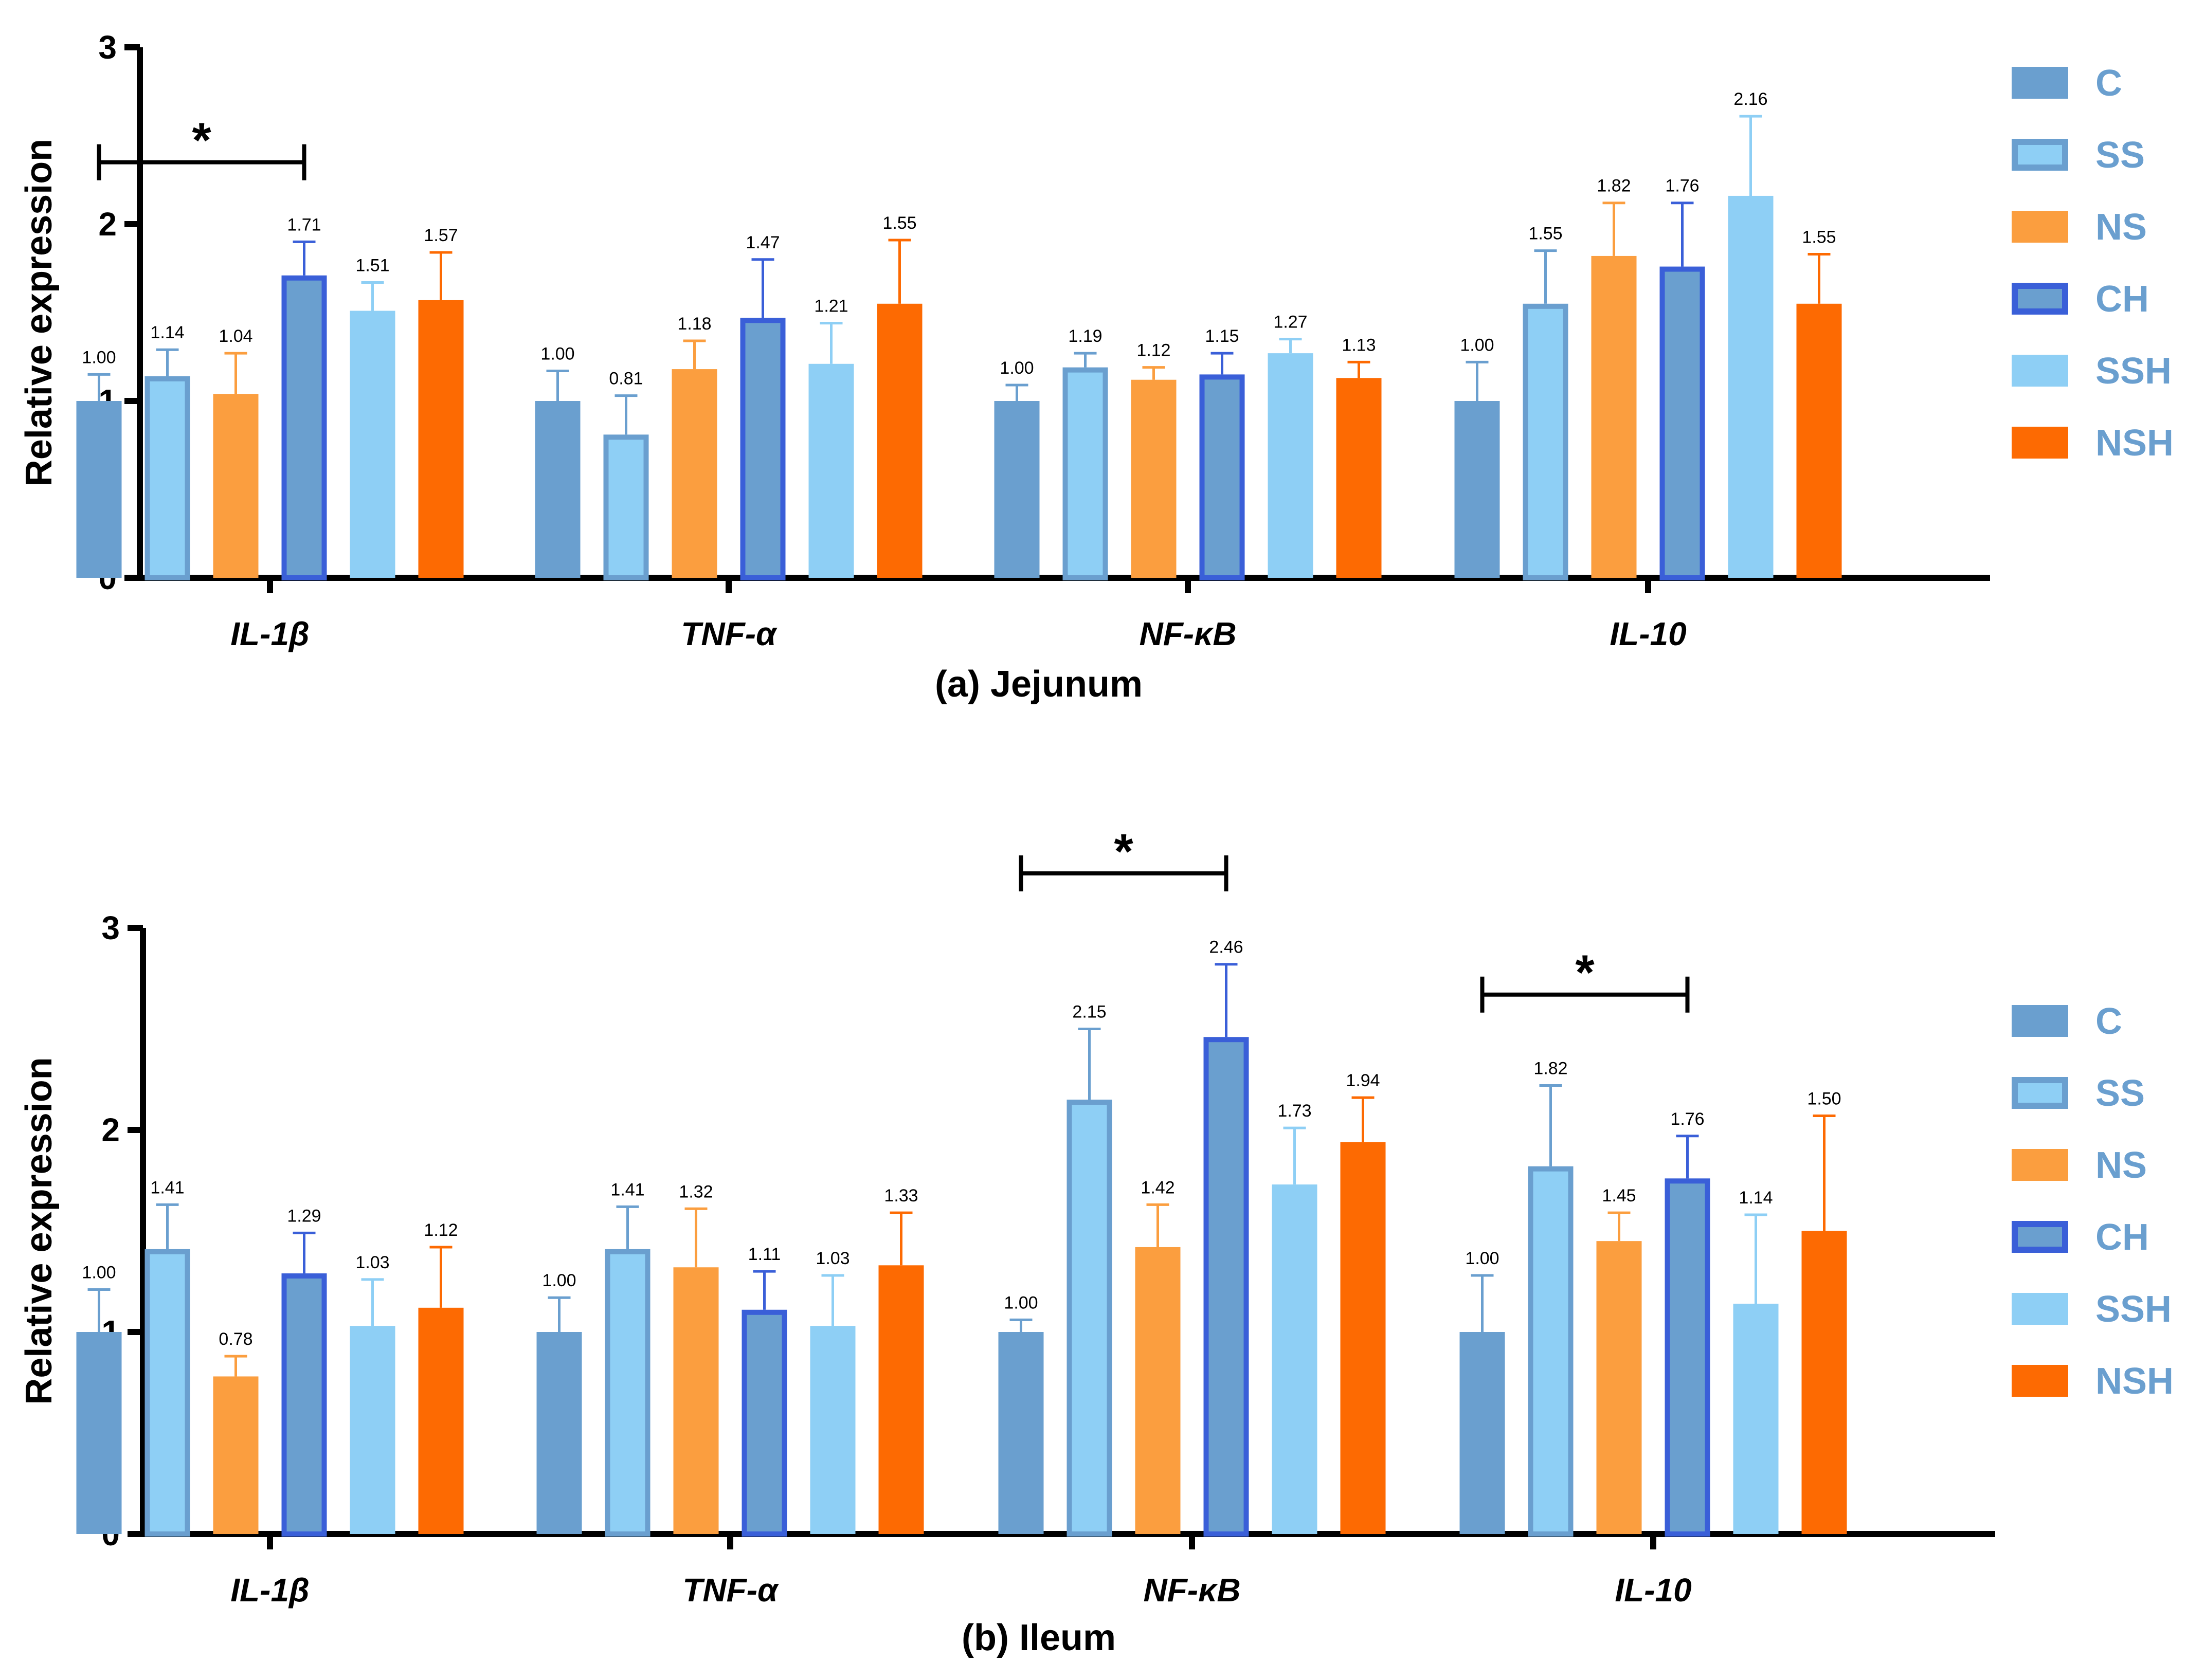  I want to click on bar-ns-2: 1.42, so click(1158, 1356).